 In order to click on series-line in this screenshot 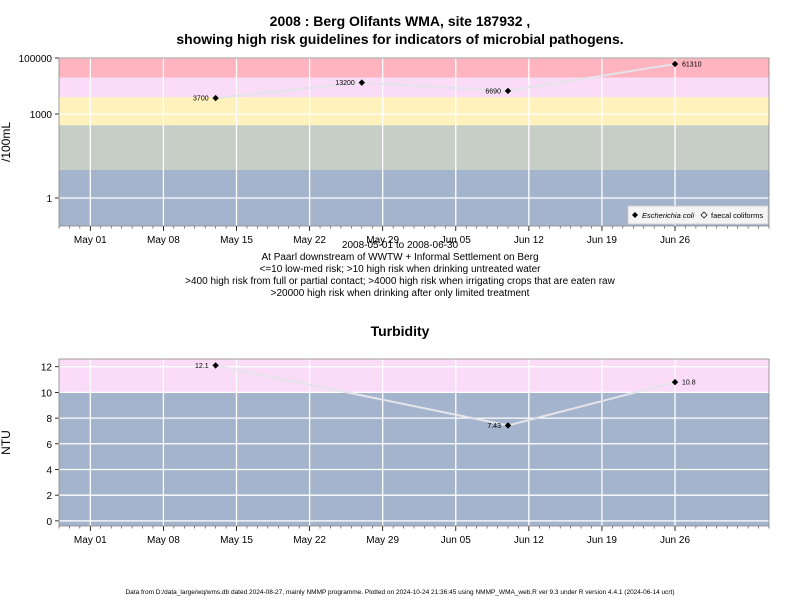, I will do `click(445, 81)`.